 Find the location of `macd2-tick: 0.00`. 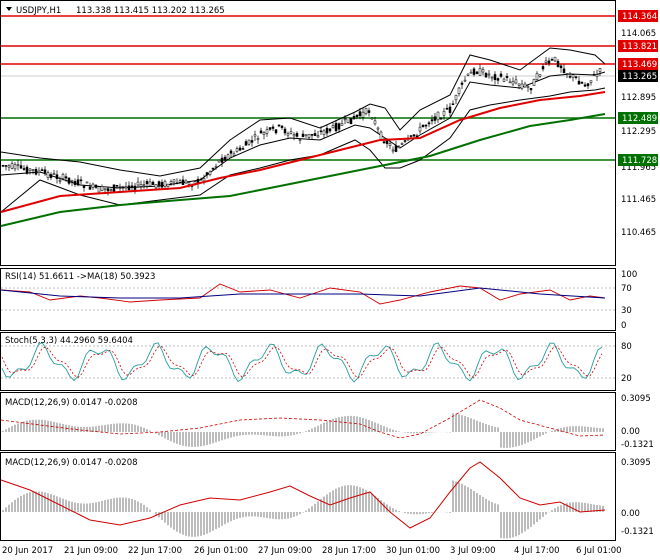

macd2-tick: 0.00 is located at coordinates (630, 514).